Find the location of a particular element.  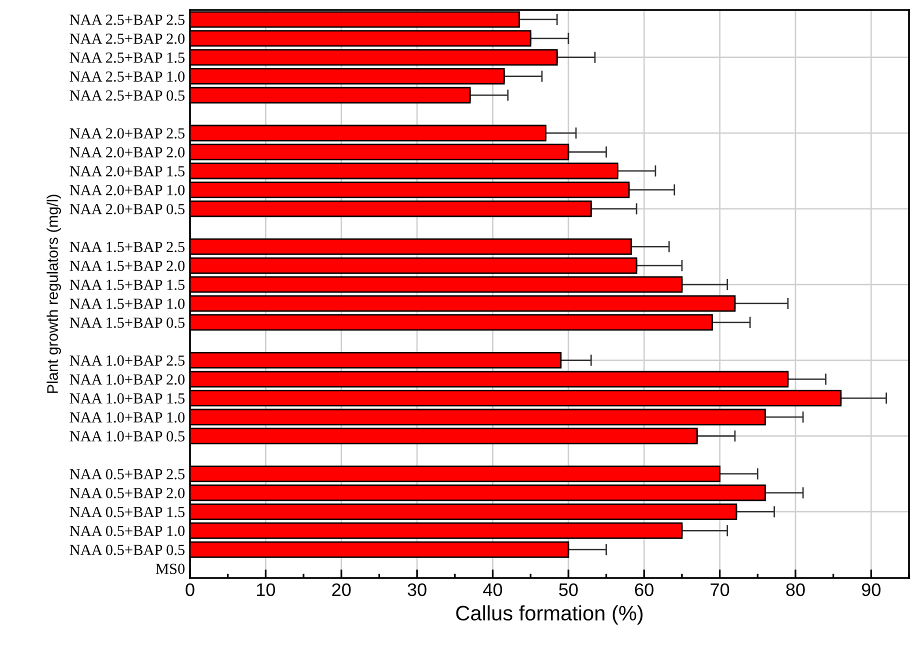

x-axis-title: Callus formation (%) is located at coordinates (549, 615).